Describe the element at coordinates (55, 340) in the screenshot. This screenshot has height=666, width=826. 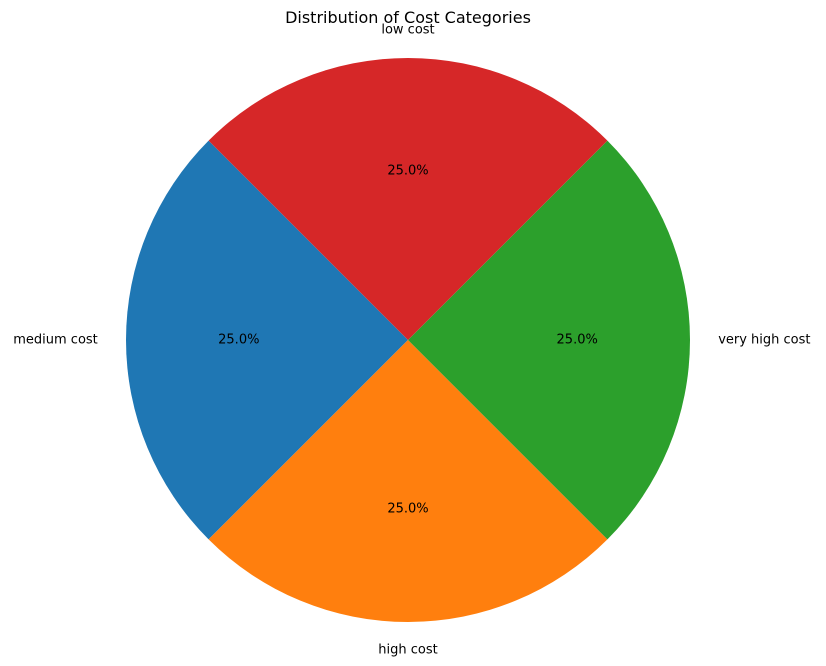
I see `pie-category-label-medium-cost: medium cost` at that location.